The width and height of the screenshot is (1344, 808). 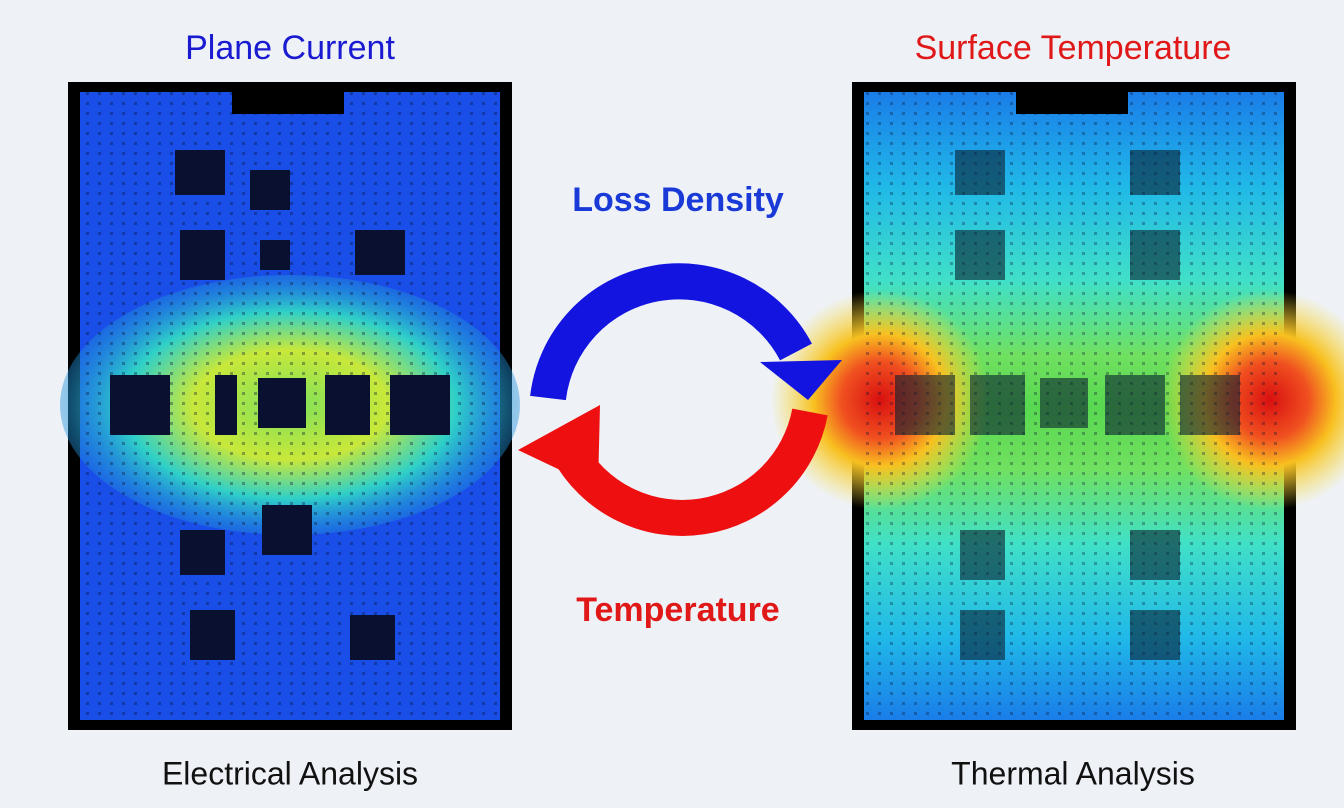 What do you see at coordinates (290, 48) in the screenshot?
I see `left-title: Plane Current` at bounding box center [290, 48].